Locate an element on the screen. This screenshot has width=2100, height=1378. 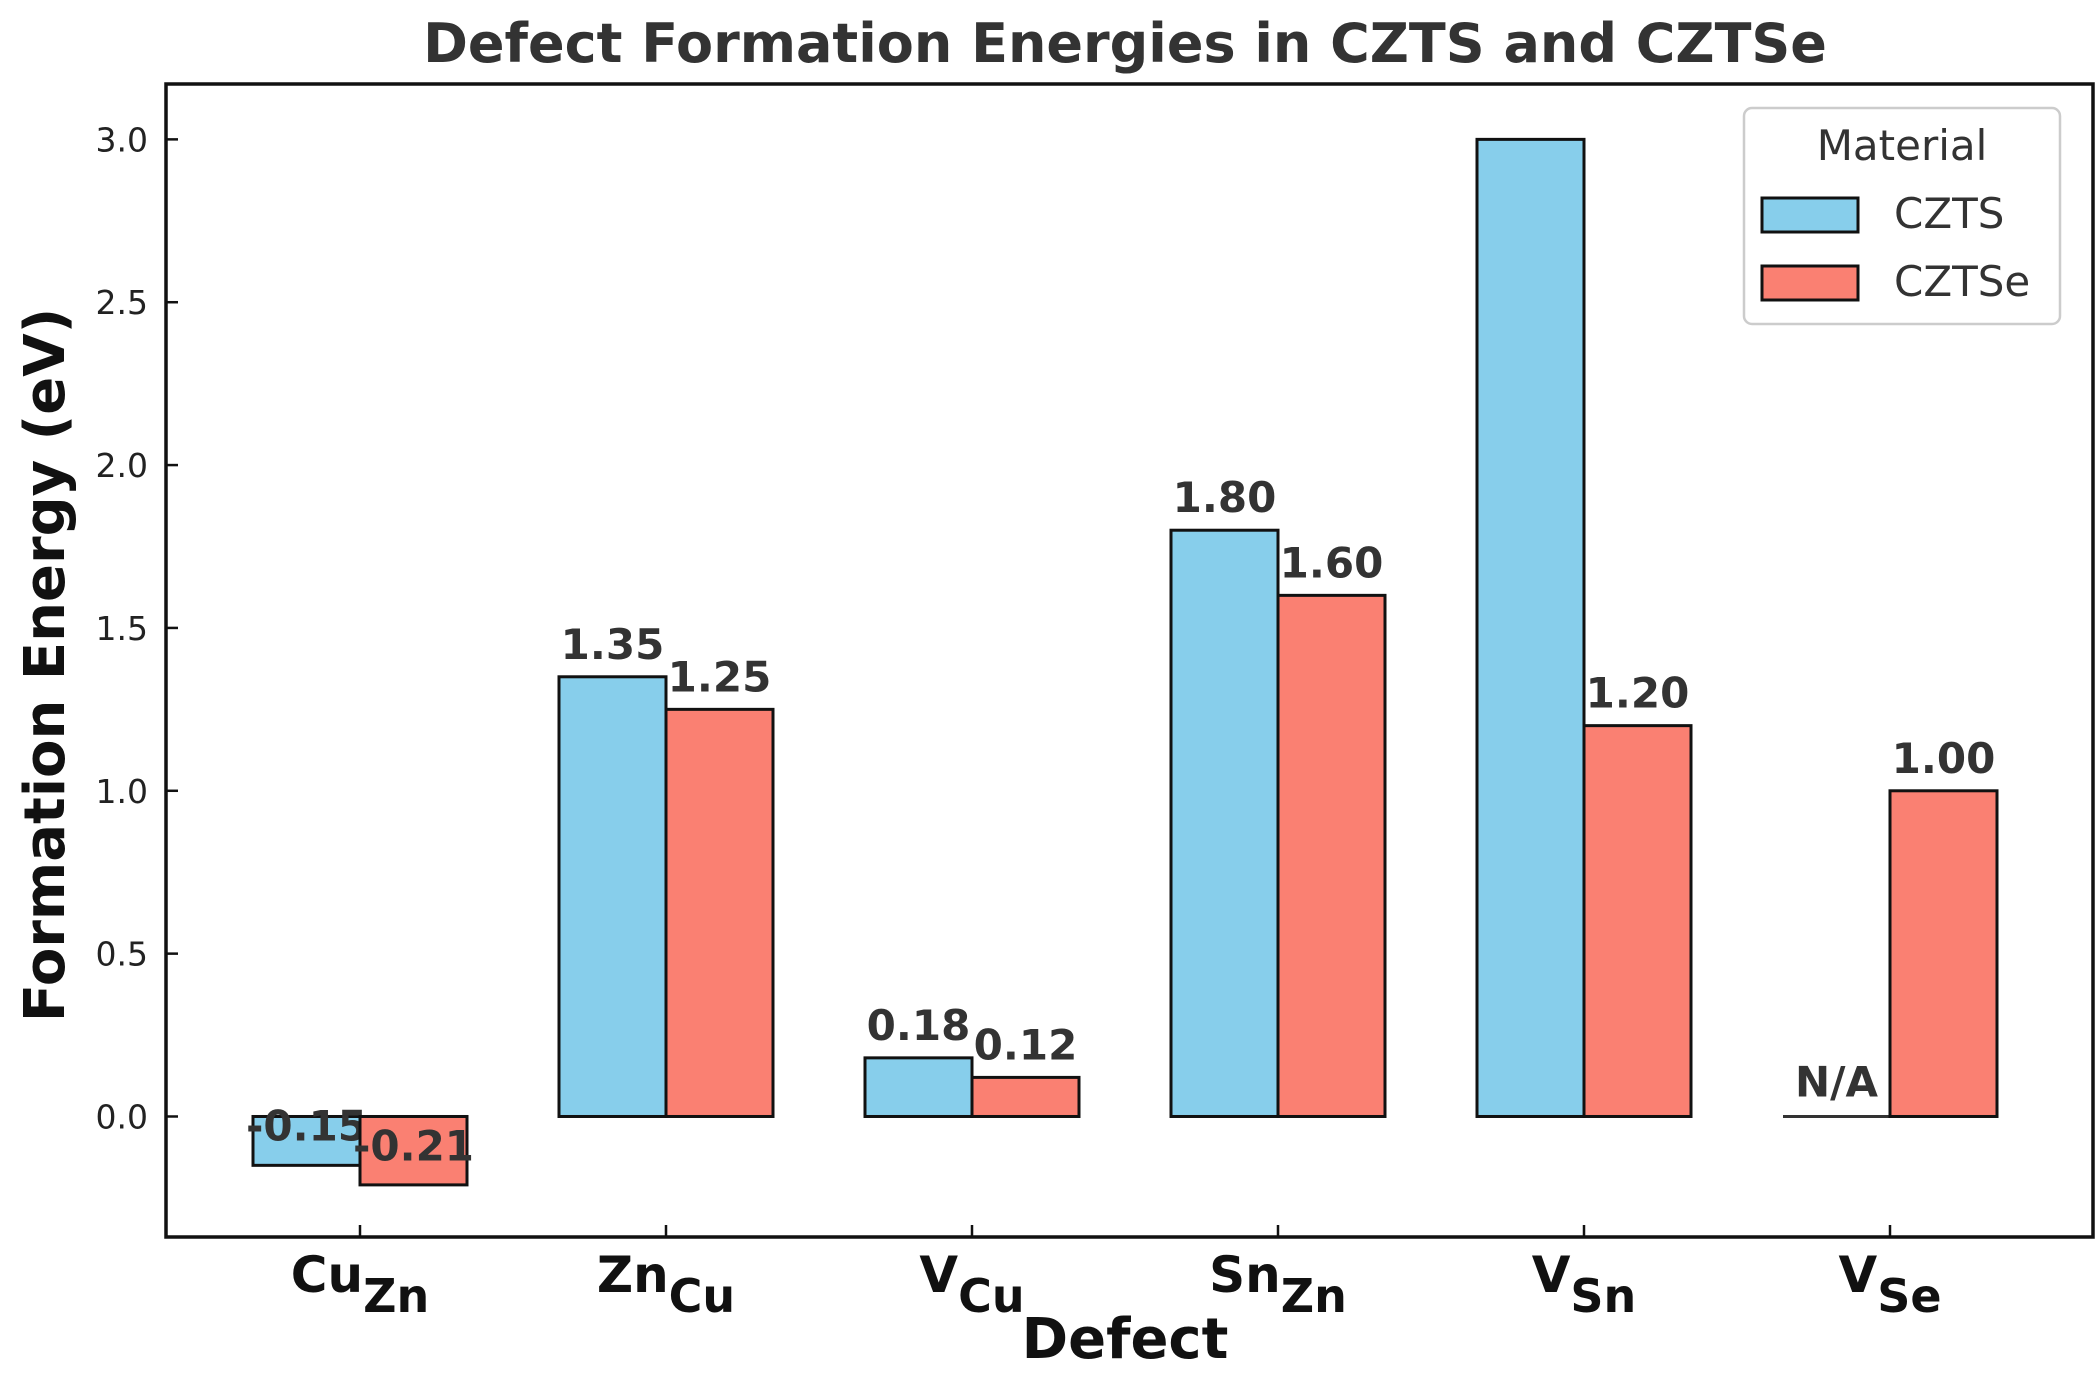
y-tick-label: 0.5 is located at coordinates (122, 954).